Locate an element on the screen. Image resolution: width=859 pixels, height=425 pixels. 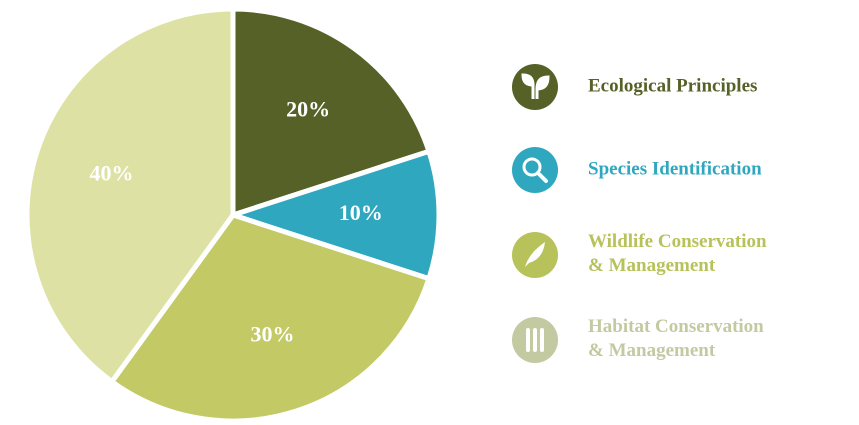
icon-feather is located at coordinates (535, 254).